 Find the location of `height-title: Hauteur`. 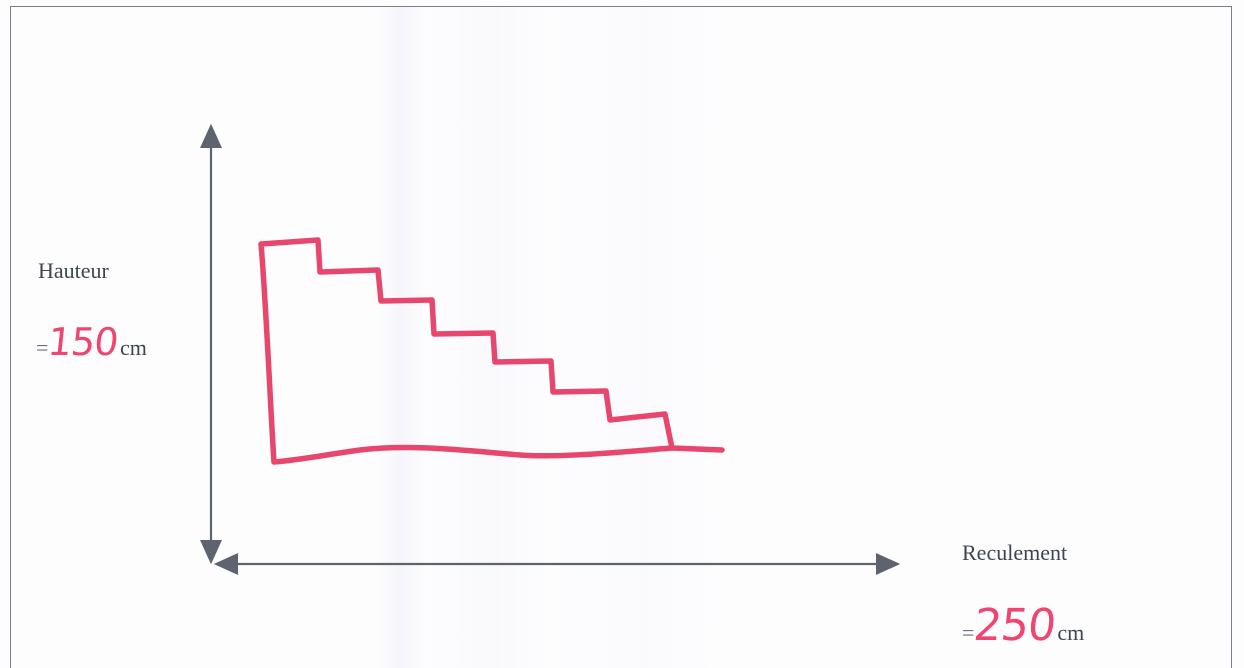

height-title: Hauteur is located at coordinates (73, 270).